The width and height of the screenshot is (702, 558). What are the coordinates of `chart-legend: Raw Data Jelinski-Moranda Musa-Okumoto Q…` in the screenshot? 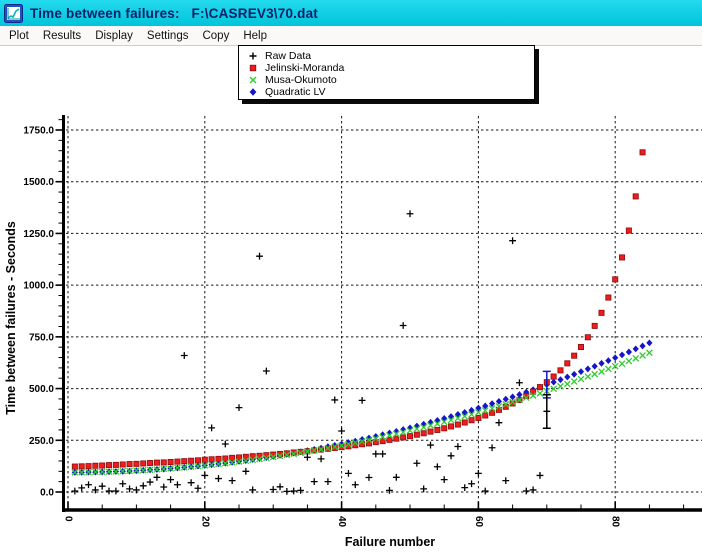 It's located at (386, 72).